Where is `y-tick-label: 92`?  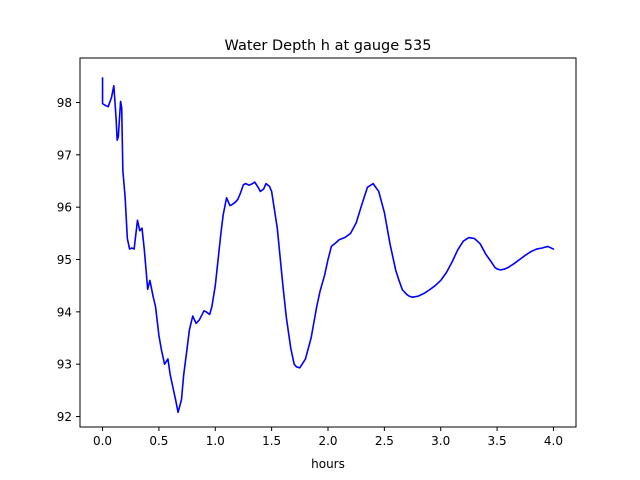 y-tick-label: 92 is located at coordinates (64, 417).